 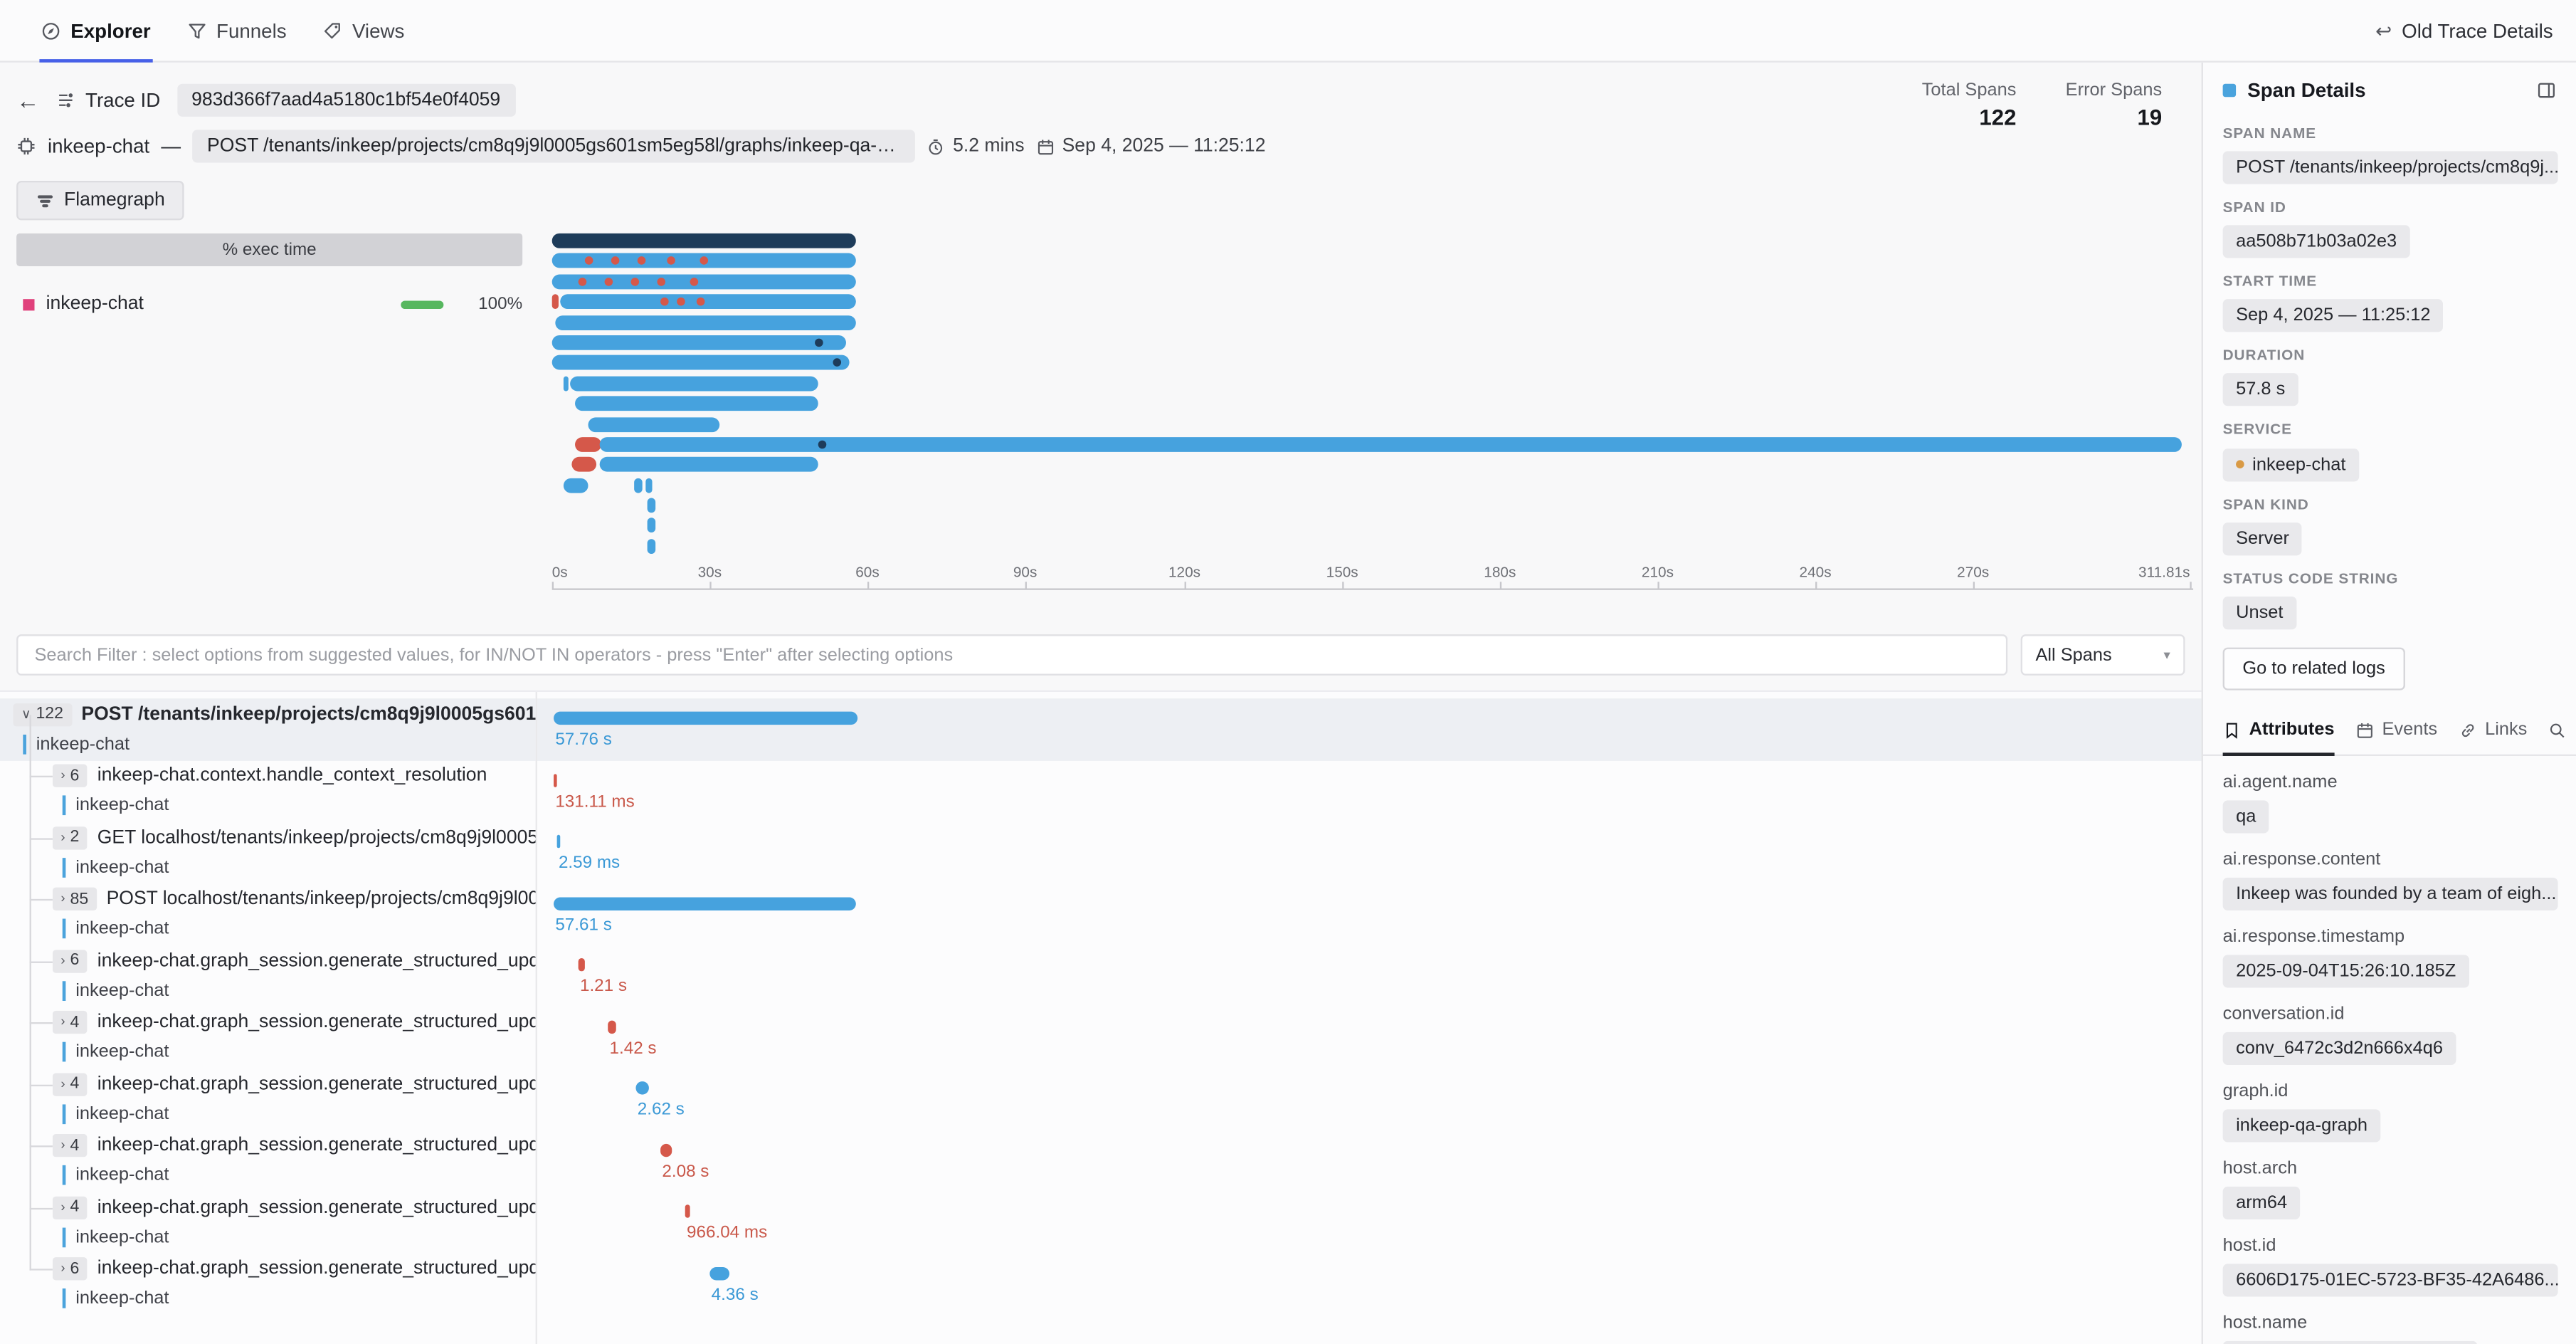 I want to click on details-tab-events: Events, so click(x=2396, y=730).